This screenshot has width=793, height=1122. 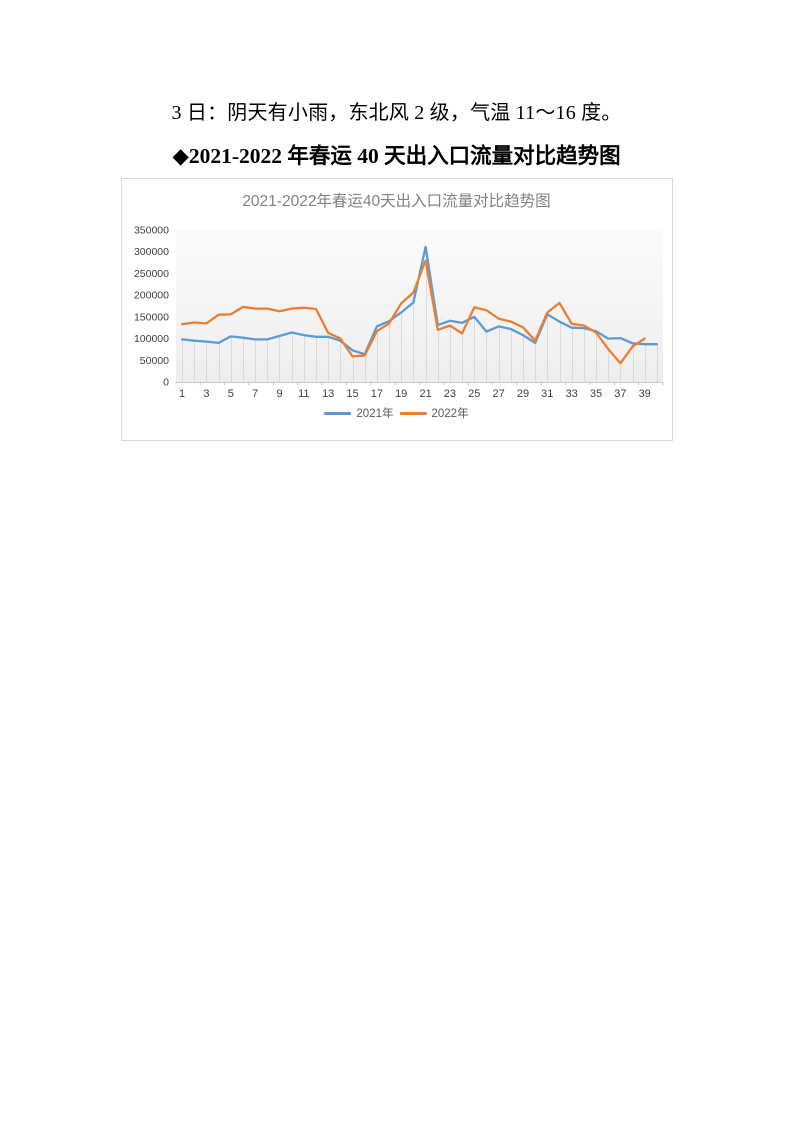 I want to click on svg-text: 21, so click(x=425, y=394).